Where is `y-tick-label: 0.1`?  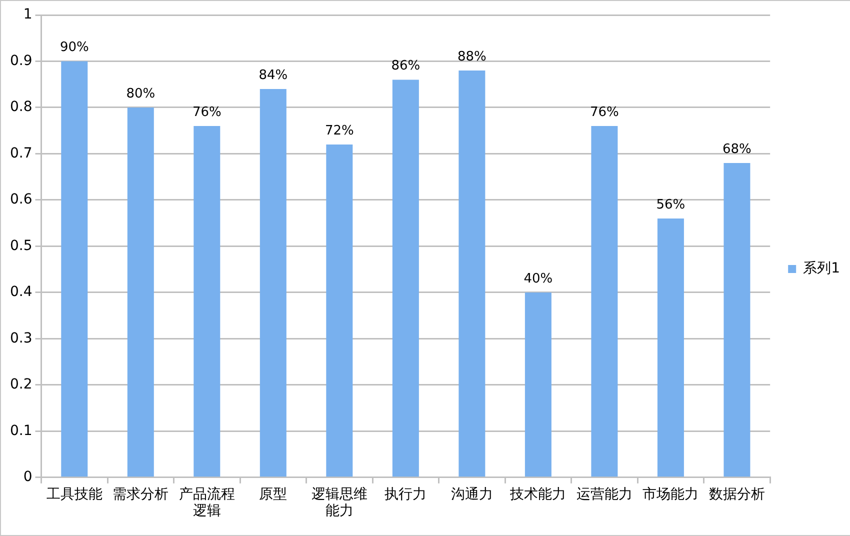
y-tick-label: 0.1 is located at coordinates (21, 430).